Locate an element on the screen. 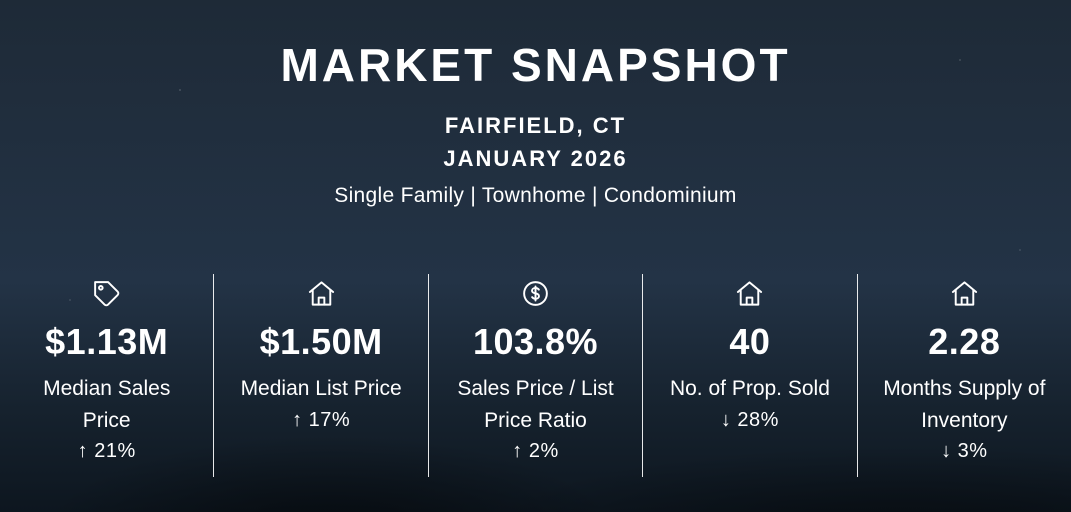 This screenshot has height=512, width=1071. stat-label: Months Supply of Inventory is located at coordinates (964, 404).